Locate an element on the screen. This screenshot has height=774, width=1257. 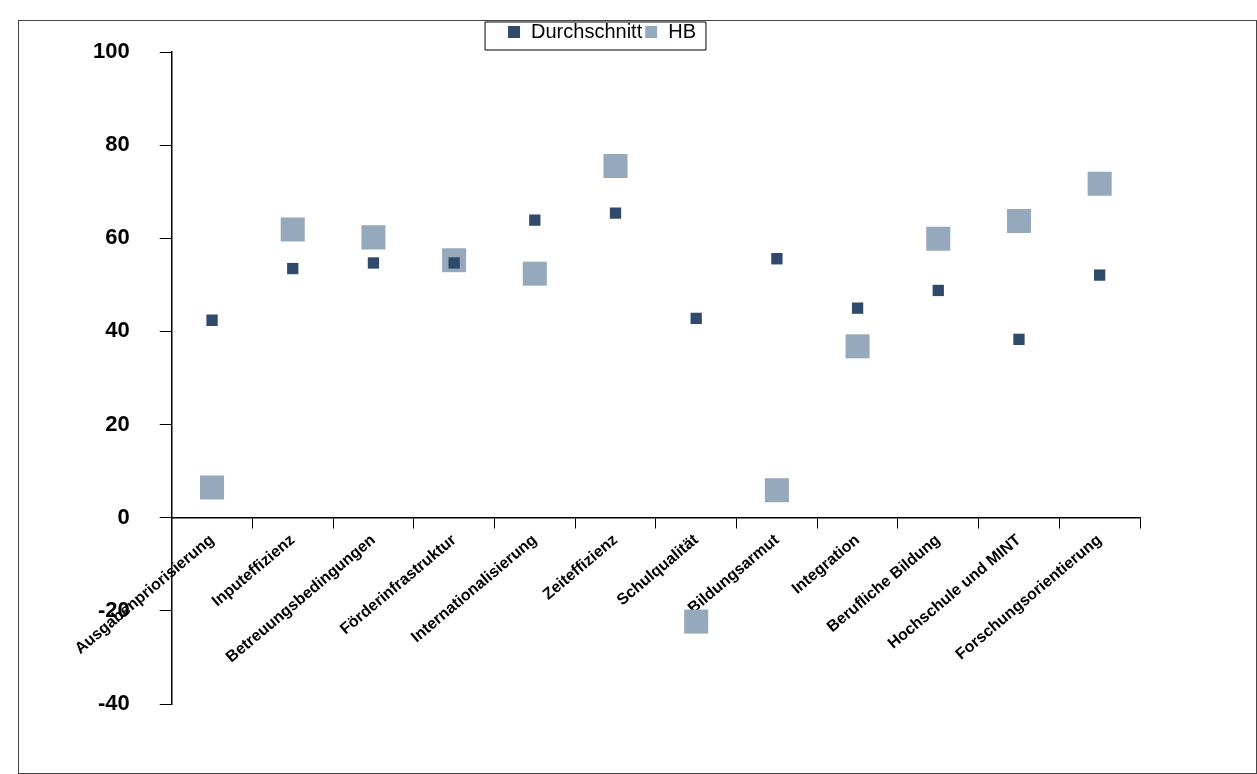
y-tick-label: 20 is located at coordinates (117, 423).